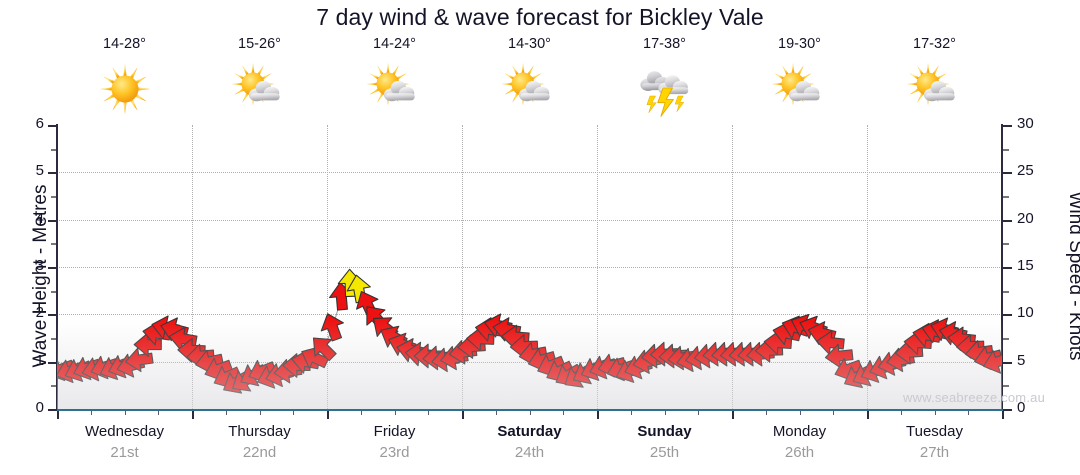  I want to click on day-header-saturday: 14-30°, so click(529, 79).